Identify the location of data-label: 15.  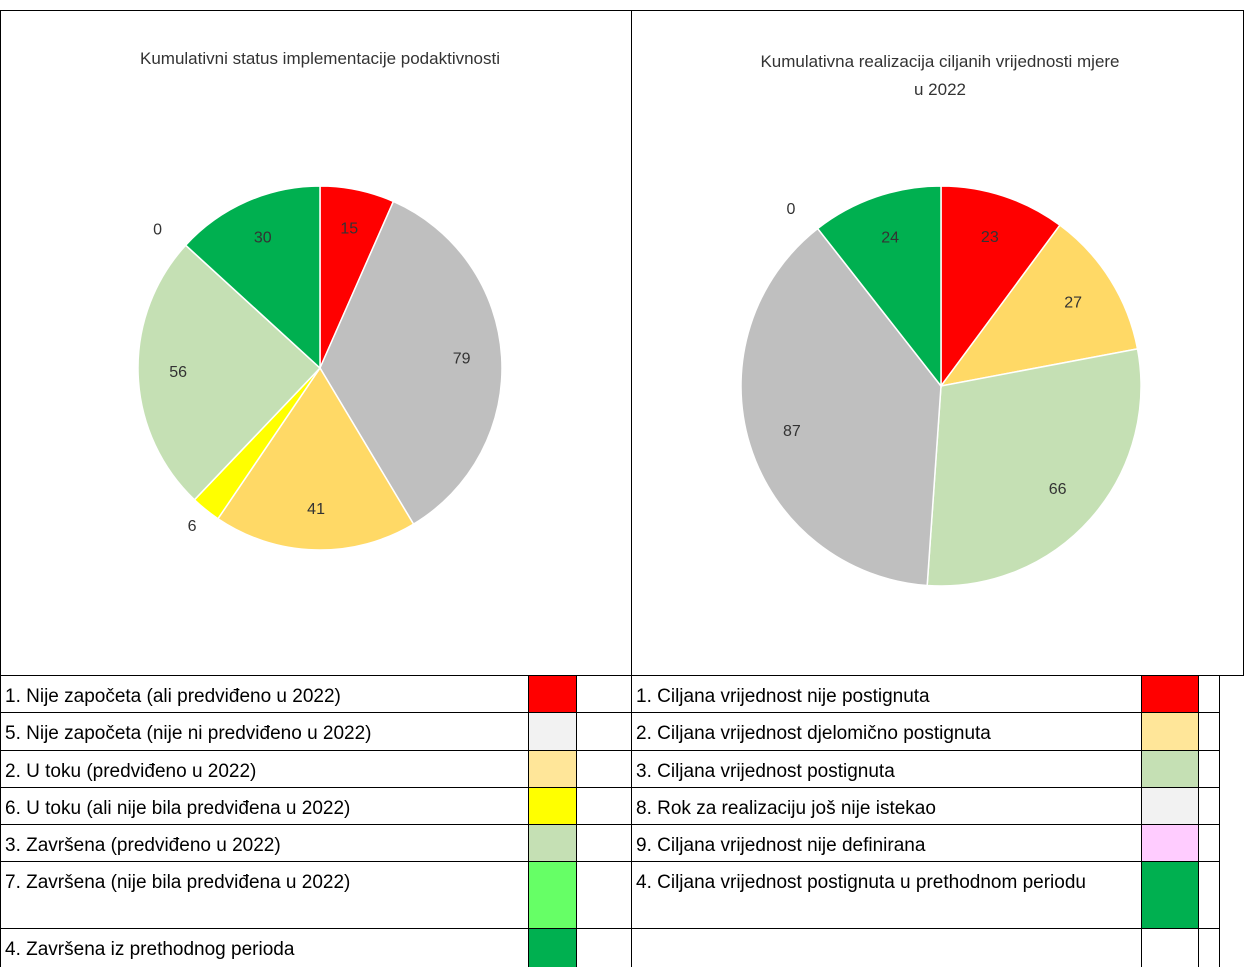
(349, 228).